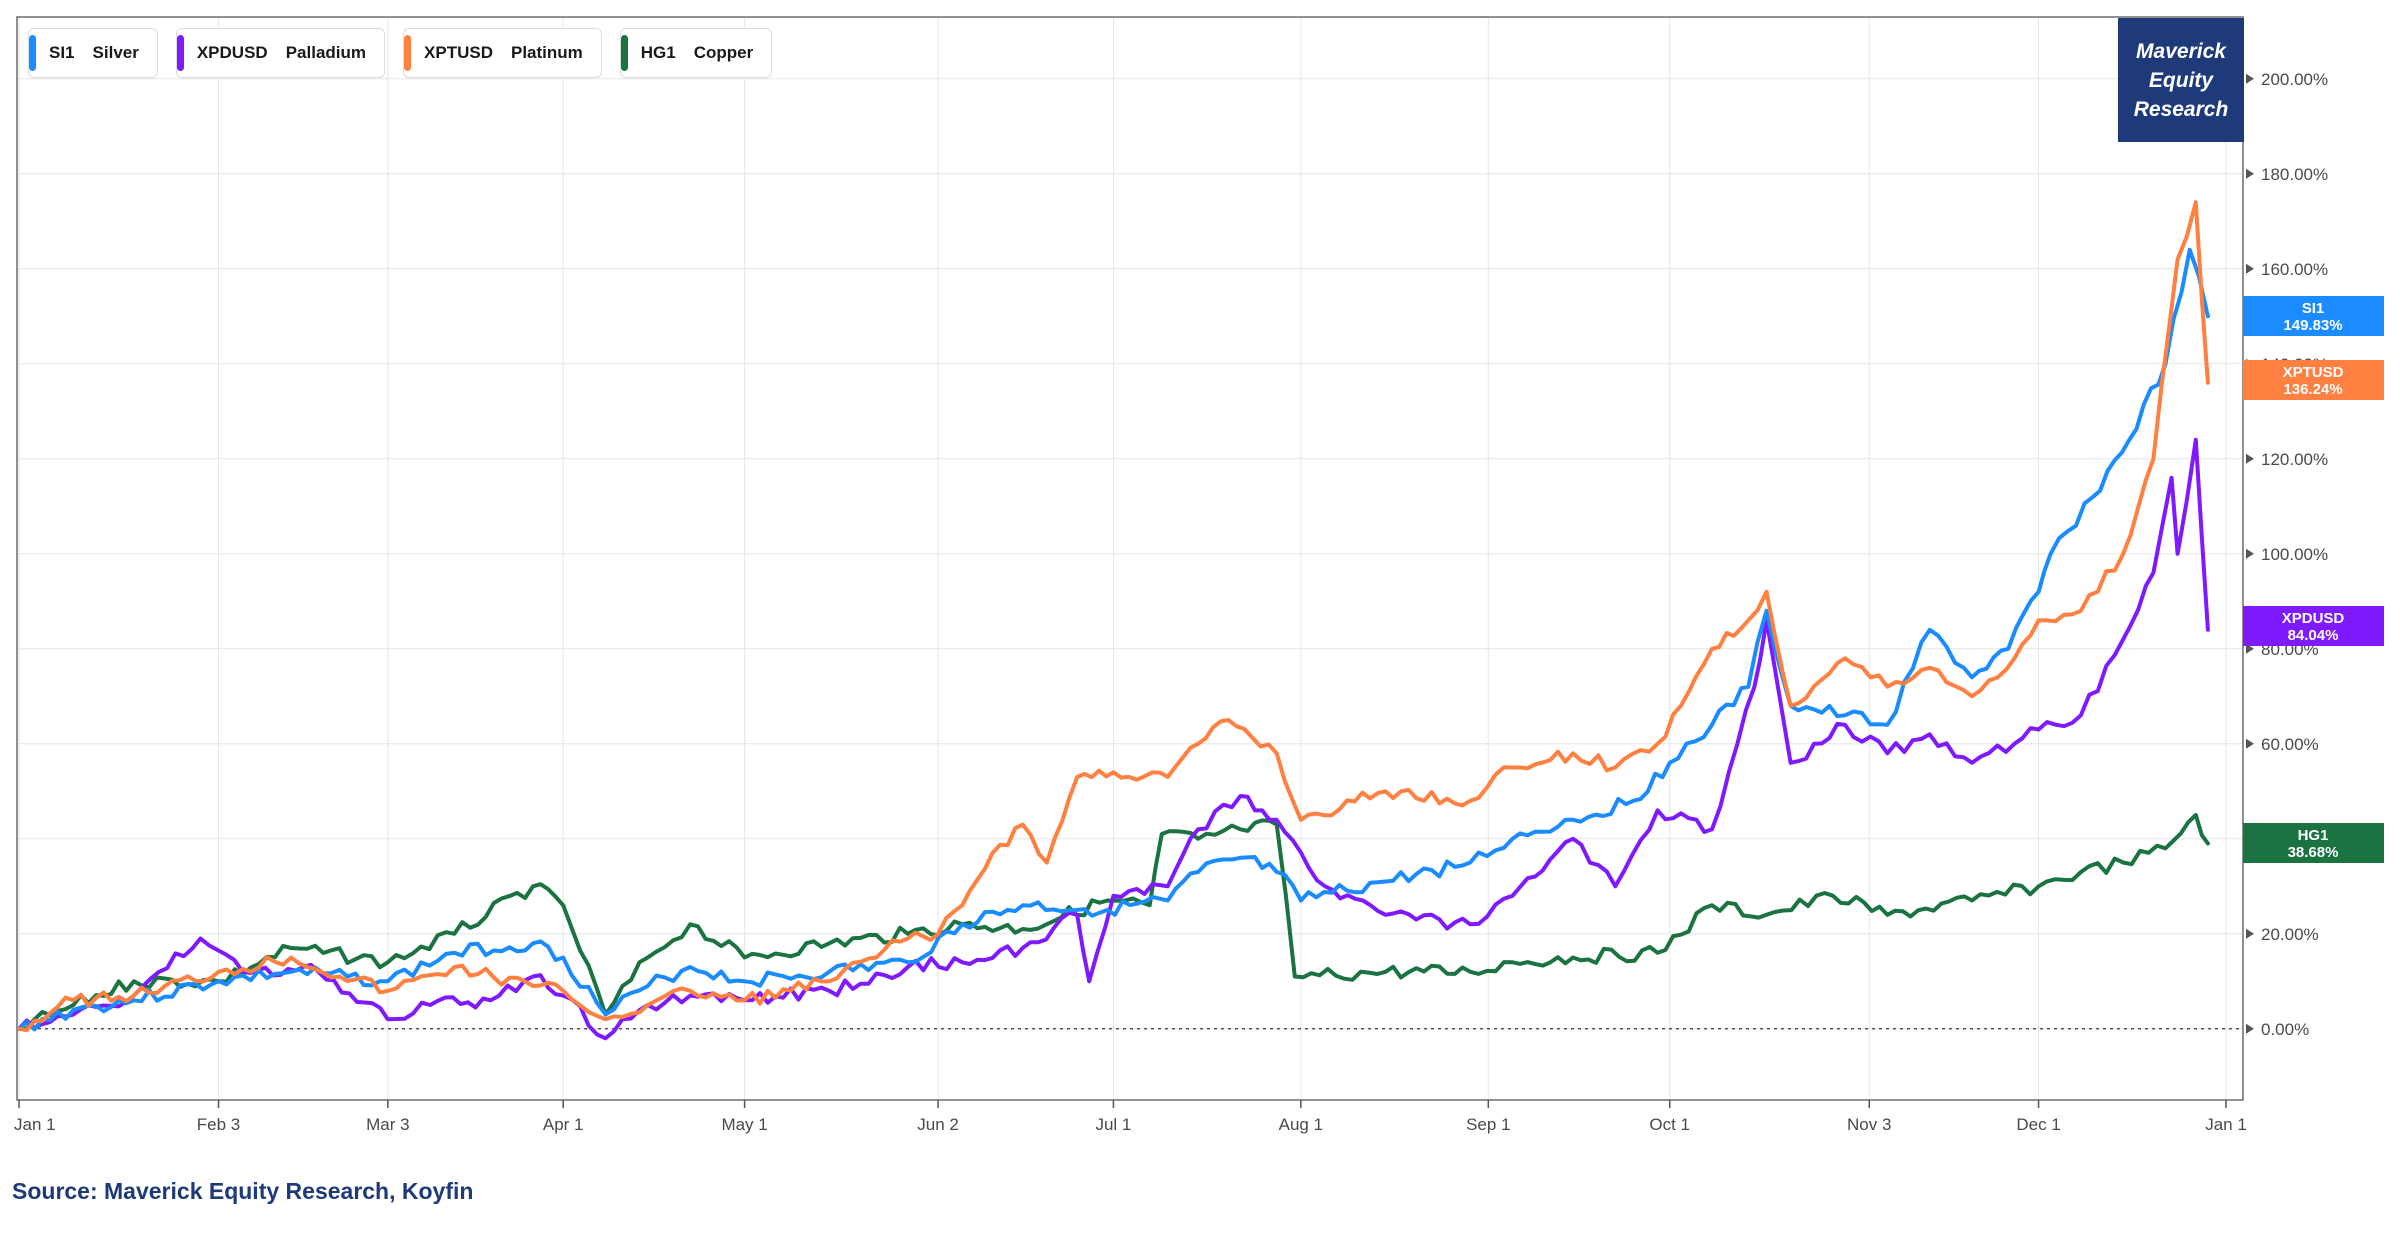 The height and width of the screenshot is (1240, 2400). What do you see at coordinates (1301, 1124) in the screenshot?
I see `x-tick-label: Aug 1` at bounding box center [1301, 1124].